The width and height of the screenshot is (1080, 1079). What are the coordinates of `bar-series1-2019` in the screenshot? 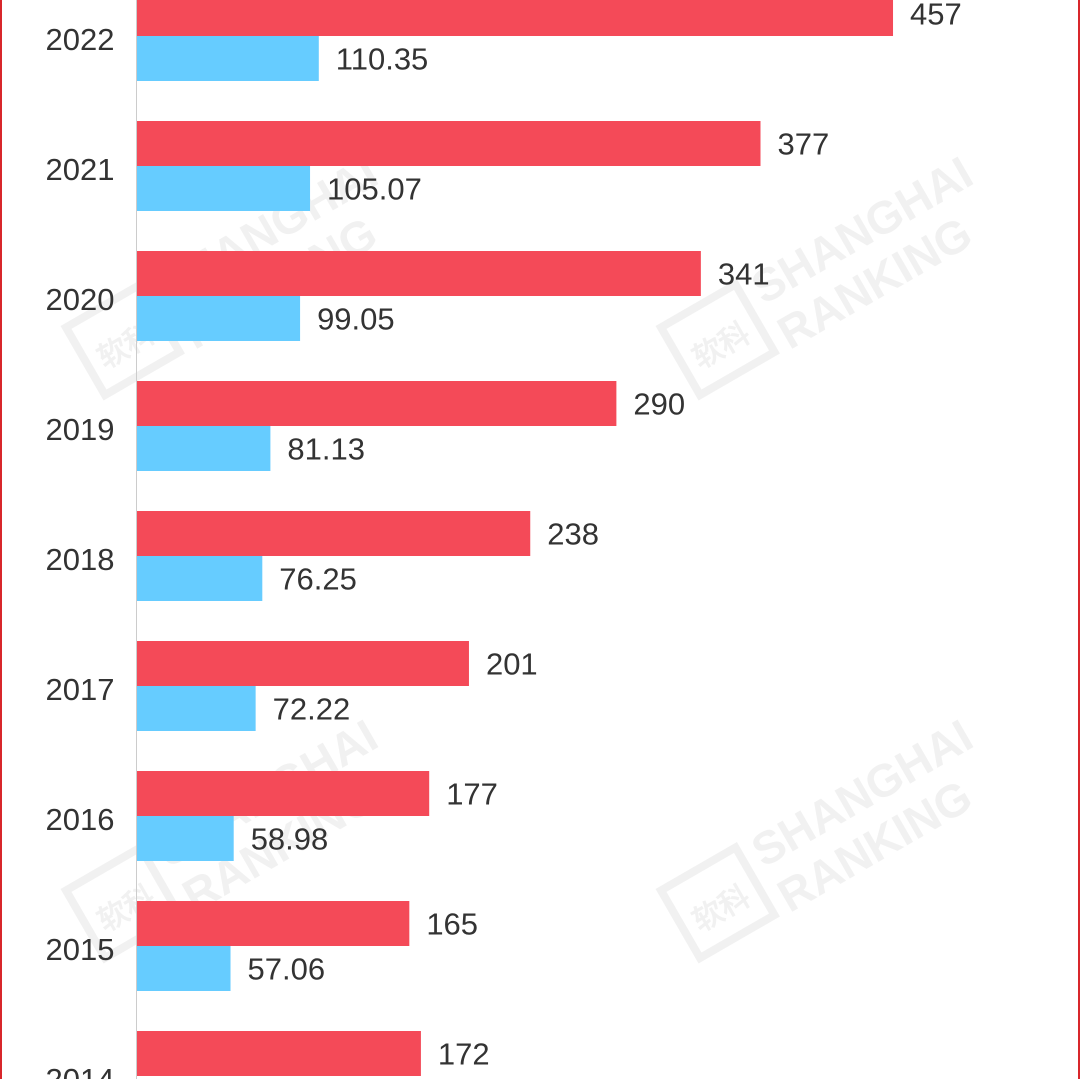 It's located at (376, 403).